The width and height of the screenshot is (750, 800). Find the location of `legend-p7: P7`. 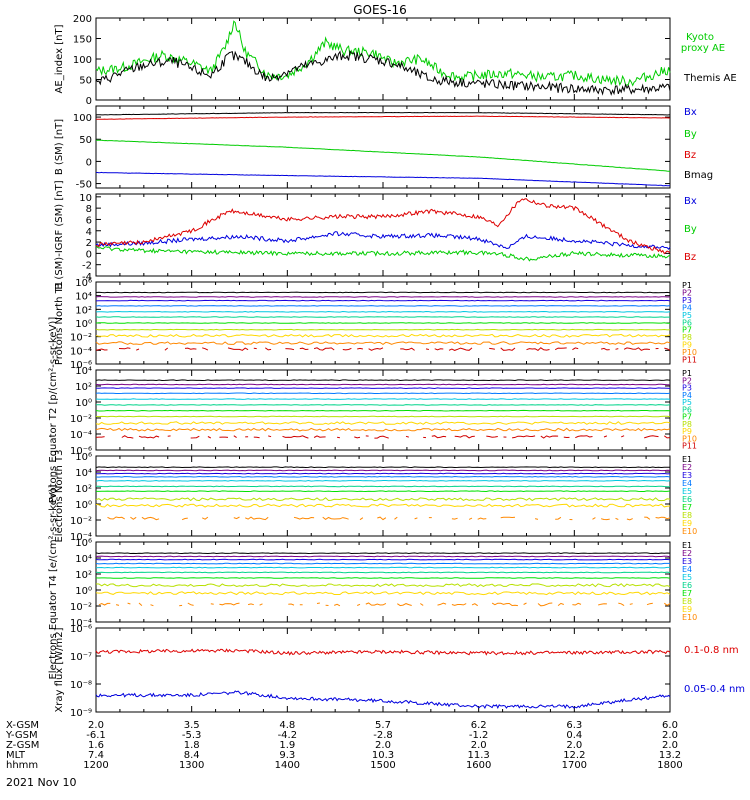

legend-p7: P7 is located at coordinates (687, 417).